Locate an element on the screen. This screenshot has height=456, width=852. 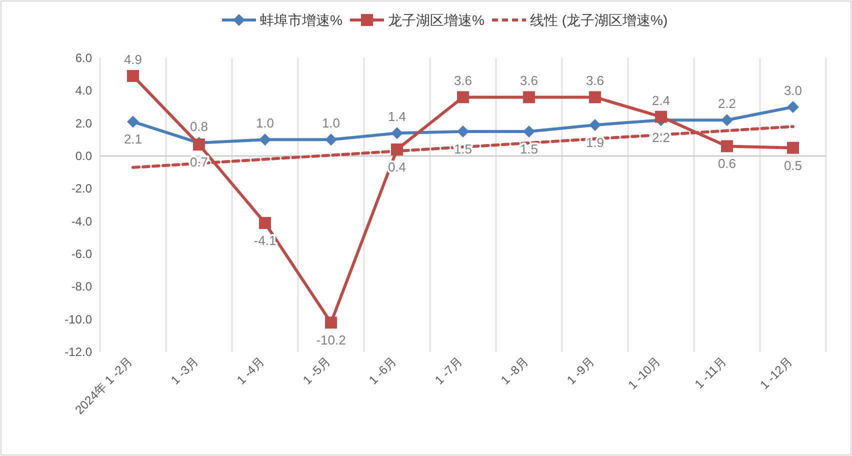
data-label: 0.6 is located at coordinates (727, 164).